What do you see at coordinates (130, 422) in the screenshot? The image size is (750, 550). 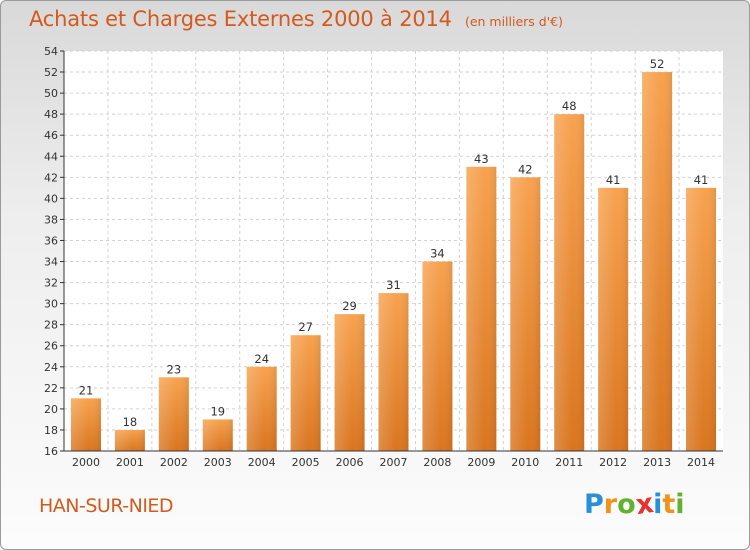 I see `data-label: 18` at bounding box center [130, 422].